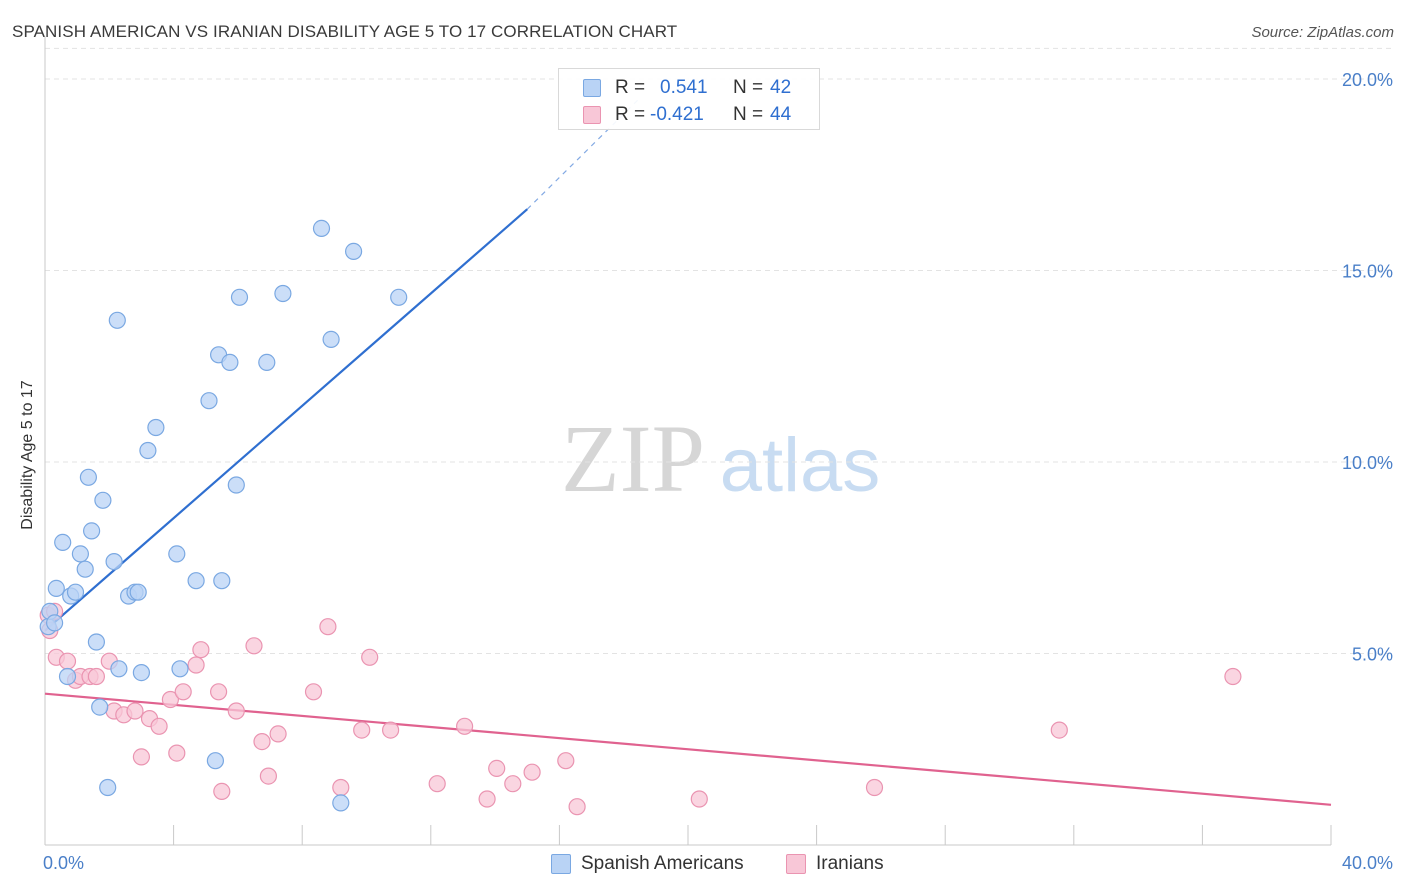 The image size is (1406, 892). Describe the element at coordinates (662, 863) in the screenshot. I see `legend-label: Spanish Americans` at that location.